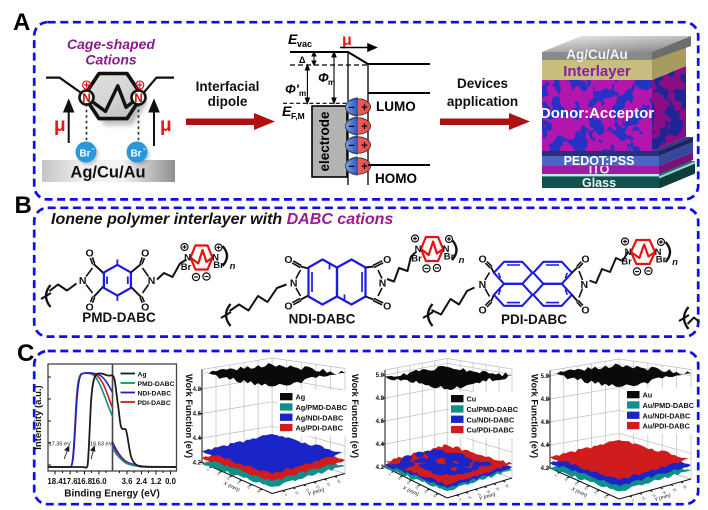 The height and width of the screenshot is (510, 708). What do you see at coordinates (493, 409) in the screenshot?
I see `svg-text: Cu/PMD-DABC` at bounding box center [493, 409].